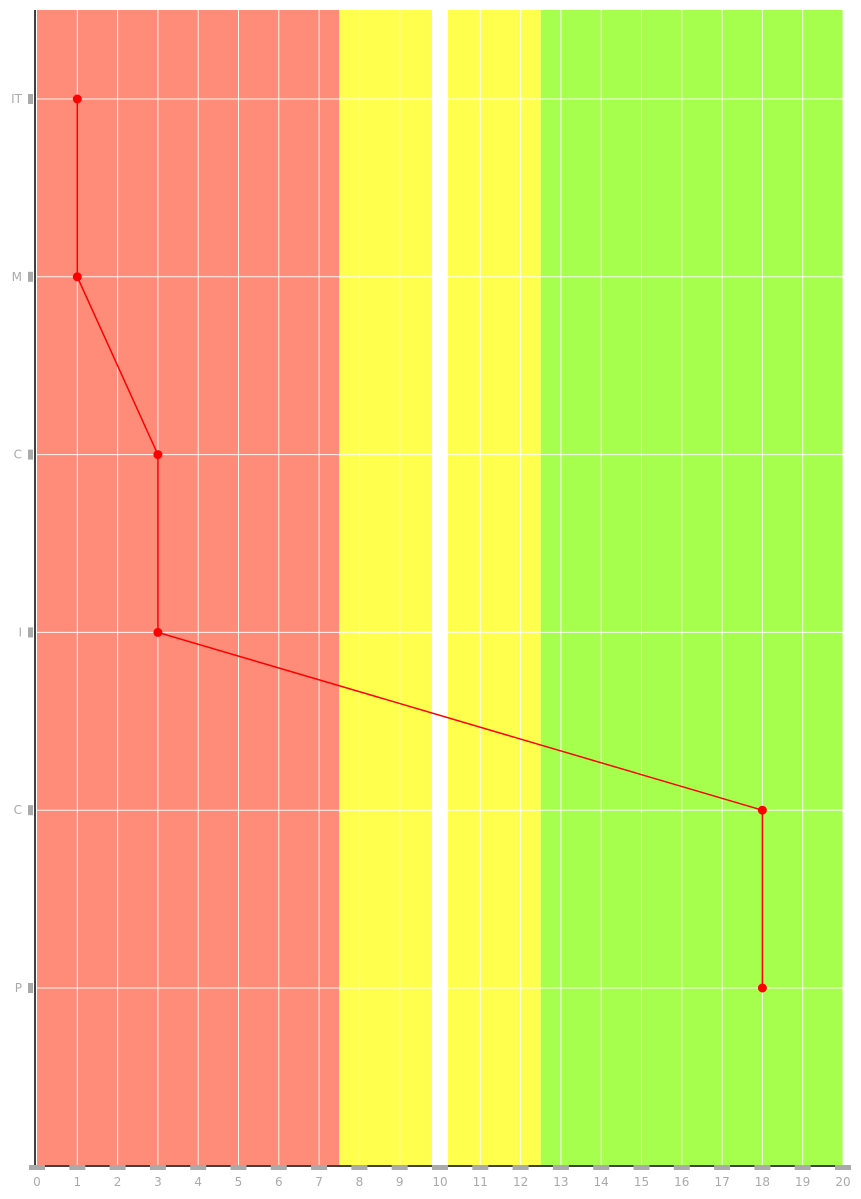  Describe the element at coordinates (480, 1182) in the screenshot. I see `x-tick-label: 11` at that location.